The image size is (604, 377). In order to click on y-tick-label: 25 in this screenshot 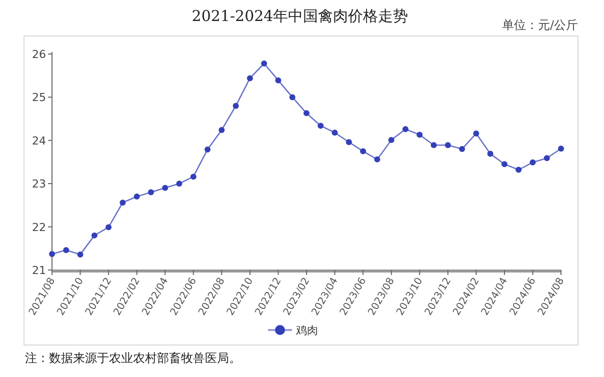, I will do `click(39, 97)`.